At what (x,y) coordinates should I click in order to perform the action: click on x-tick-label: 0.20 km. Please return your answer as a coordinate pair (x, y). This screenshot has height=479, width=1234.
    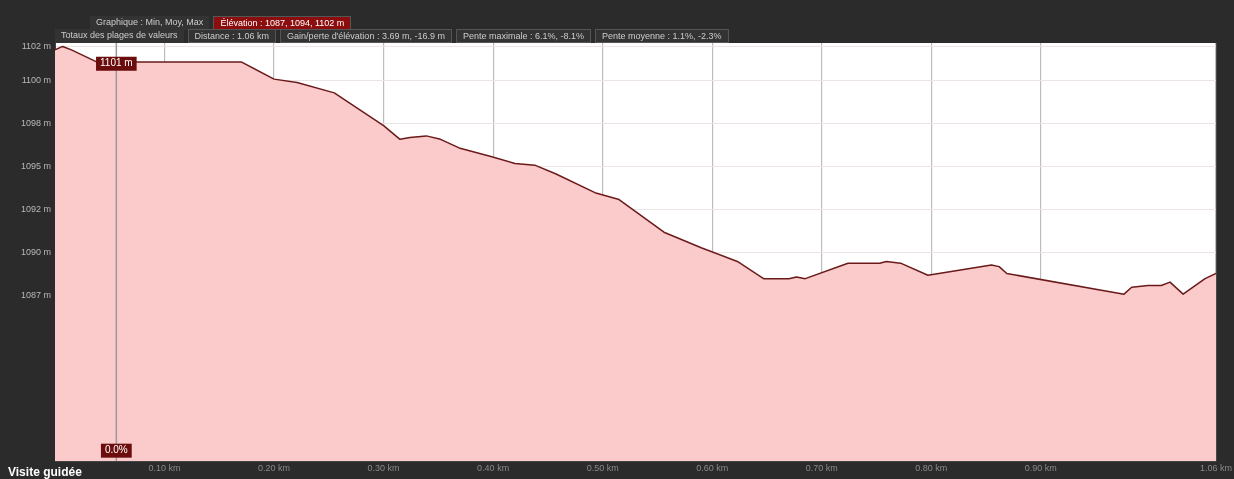
    Looking at the image, I should click on (274, 467).